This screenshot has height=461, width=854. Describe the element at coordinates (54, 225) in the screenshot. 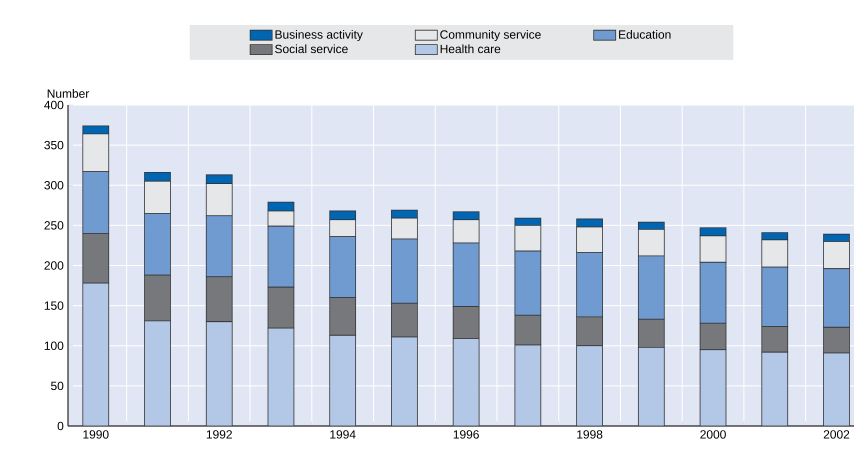

I see `y-tick-label: 250` at that location.